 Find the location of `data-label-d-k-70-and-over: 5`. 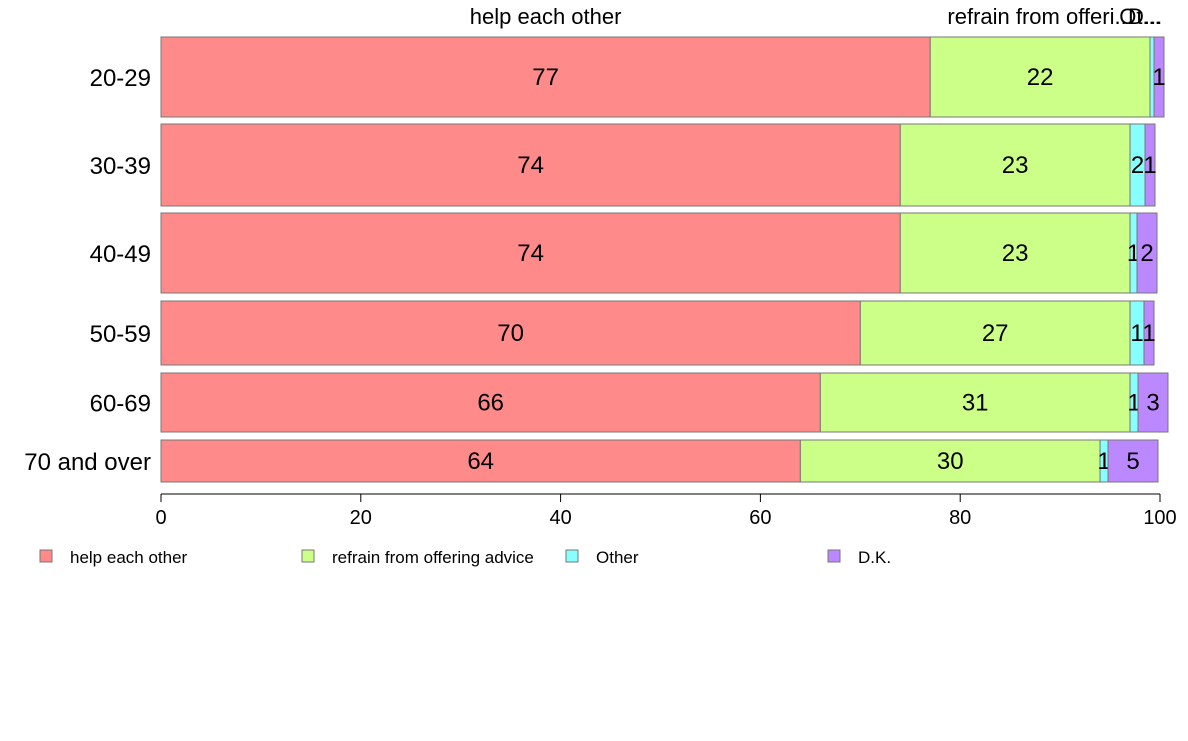

data-label-d-k-70-and-over: 5 is located at coordinates (1132, 461).